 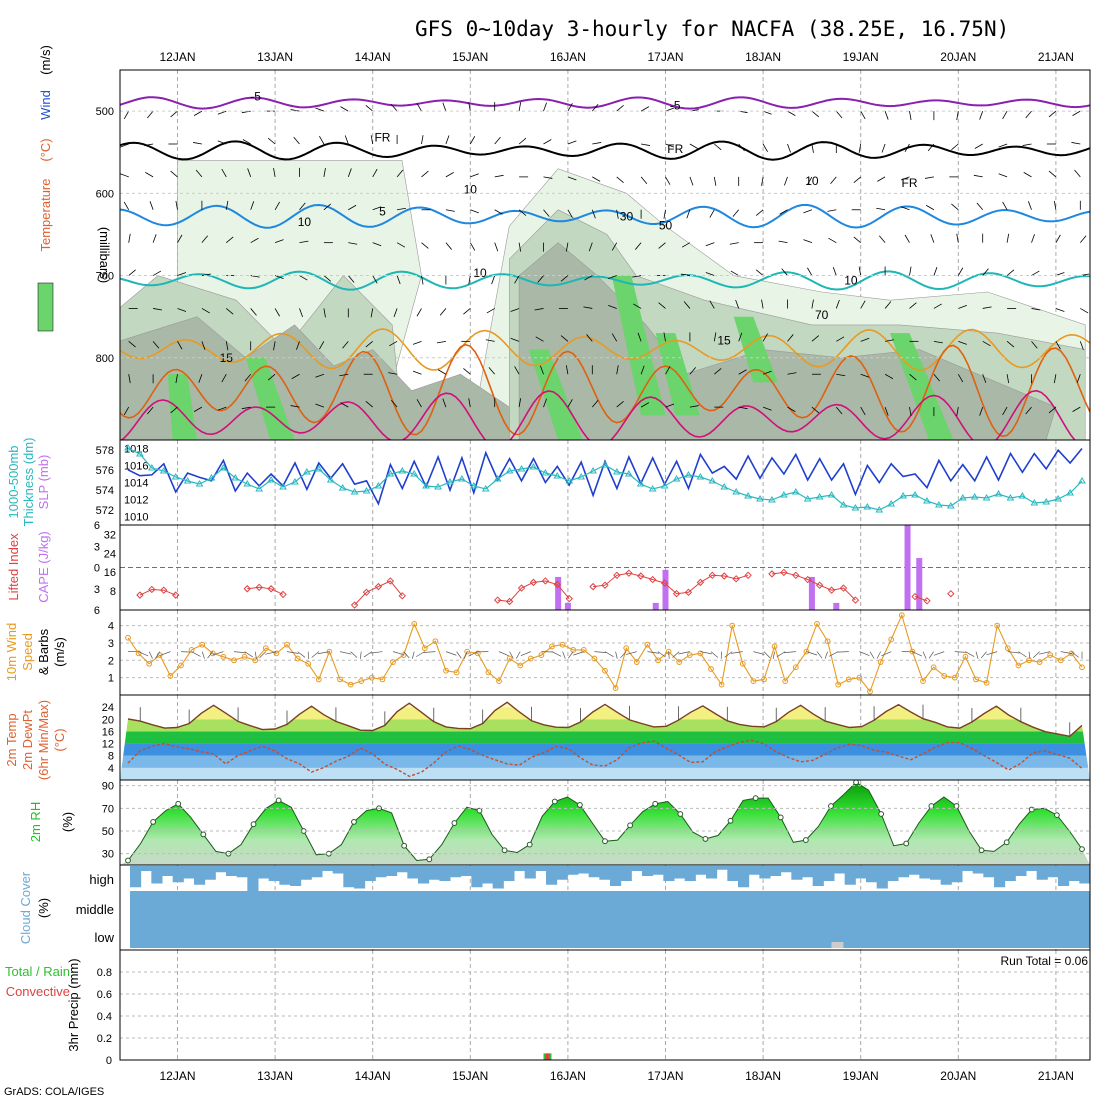 What do you see at coordinates (136, 518) in the screenshot?
I see `slp-ytick: 1010` at bounding box center [136, 518].